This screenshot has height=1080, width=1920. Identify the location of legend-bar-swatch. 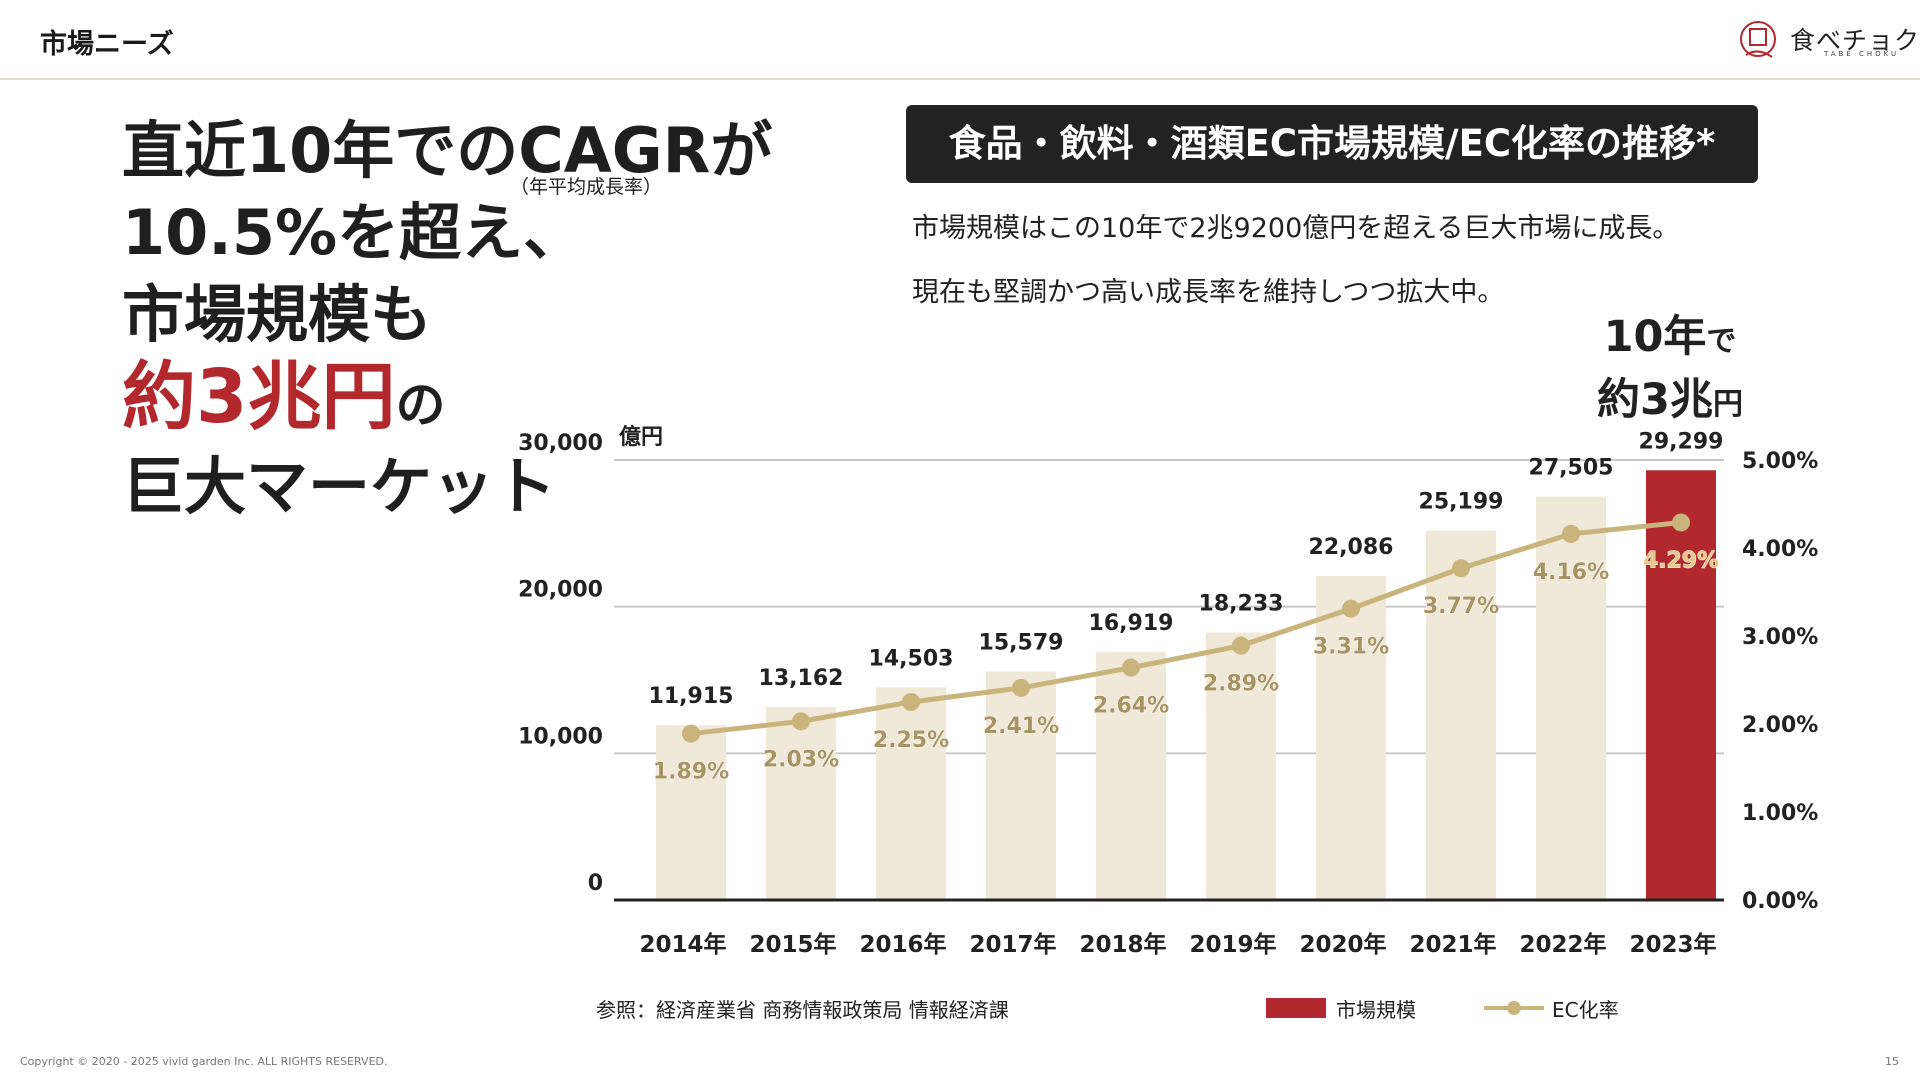
(1296, 1008).